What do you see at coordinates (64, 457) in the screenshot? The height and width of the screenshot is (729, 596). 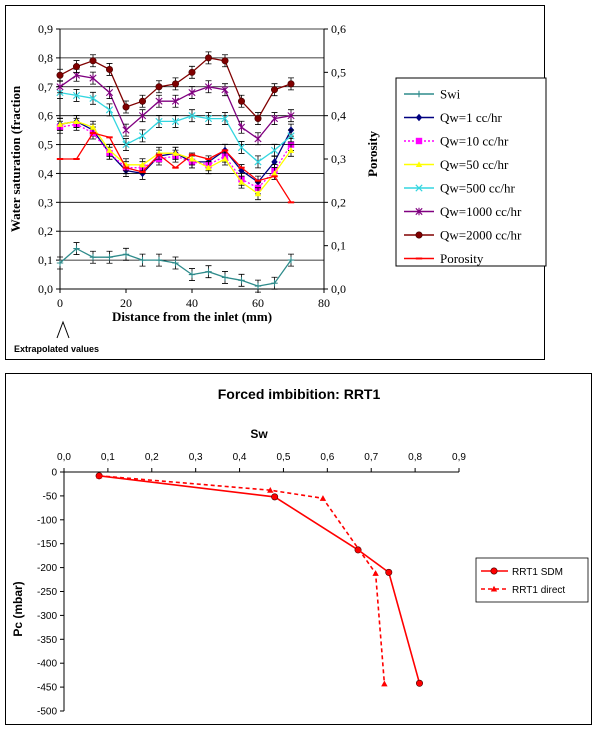 I see `x-tick-label: 0,0` at bounding box center [64, 457].